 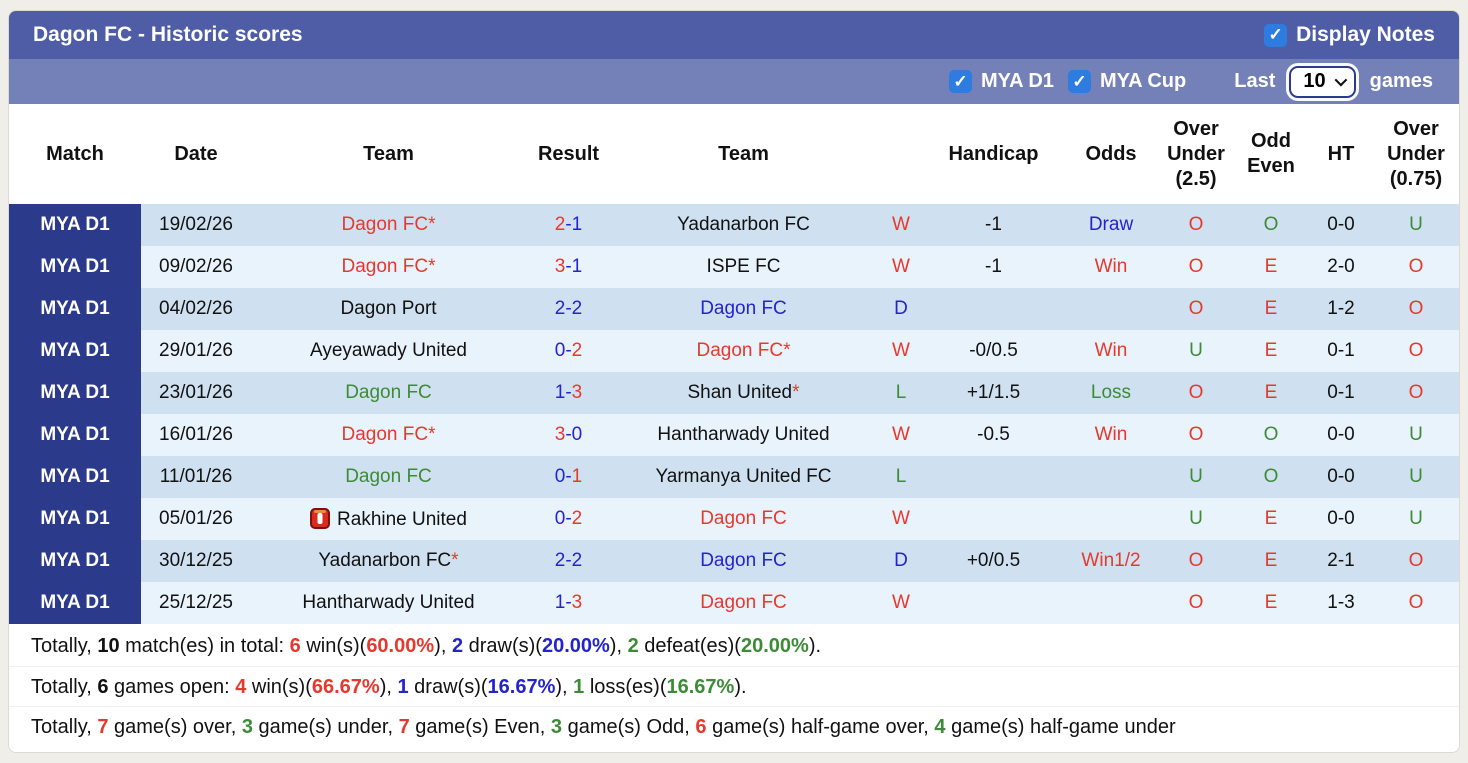 What do you see at coordinates (568, 267) in the screenshot?
I see `result-cell: 3-1` at bounding box center [568, 267].